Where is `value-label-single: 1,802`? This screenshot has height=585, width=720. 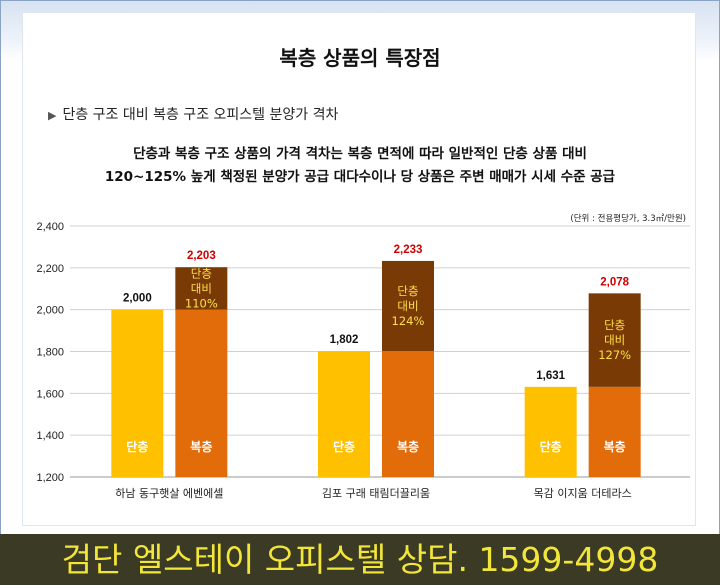 value-label-single: 1,802 is located at coordinates (344, 340).